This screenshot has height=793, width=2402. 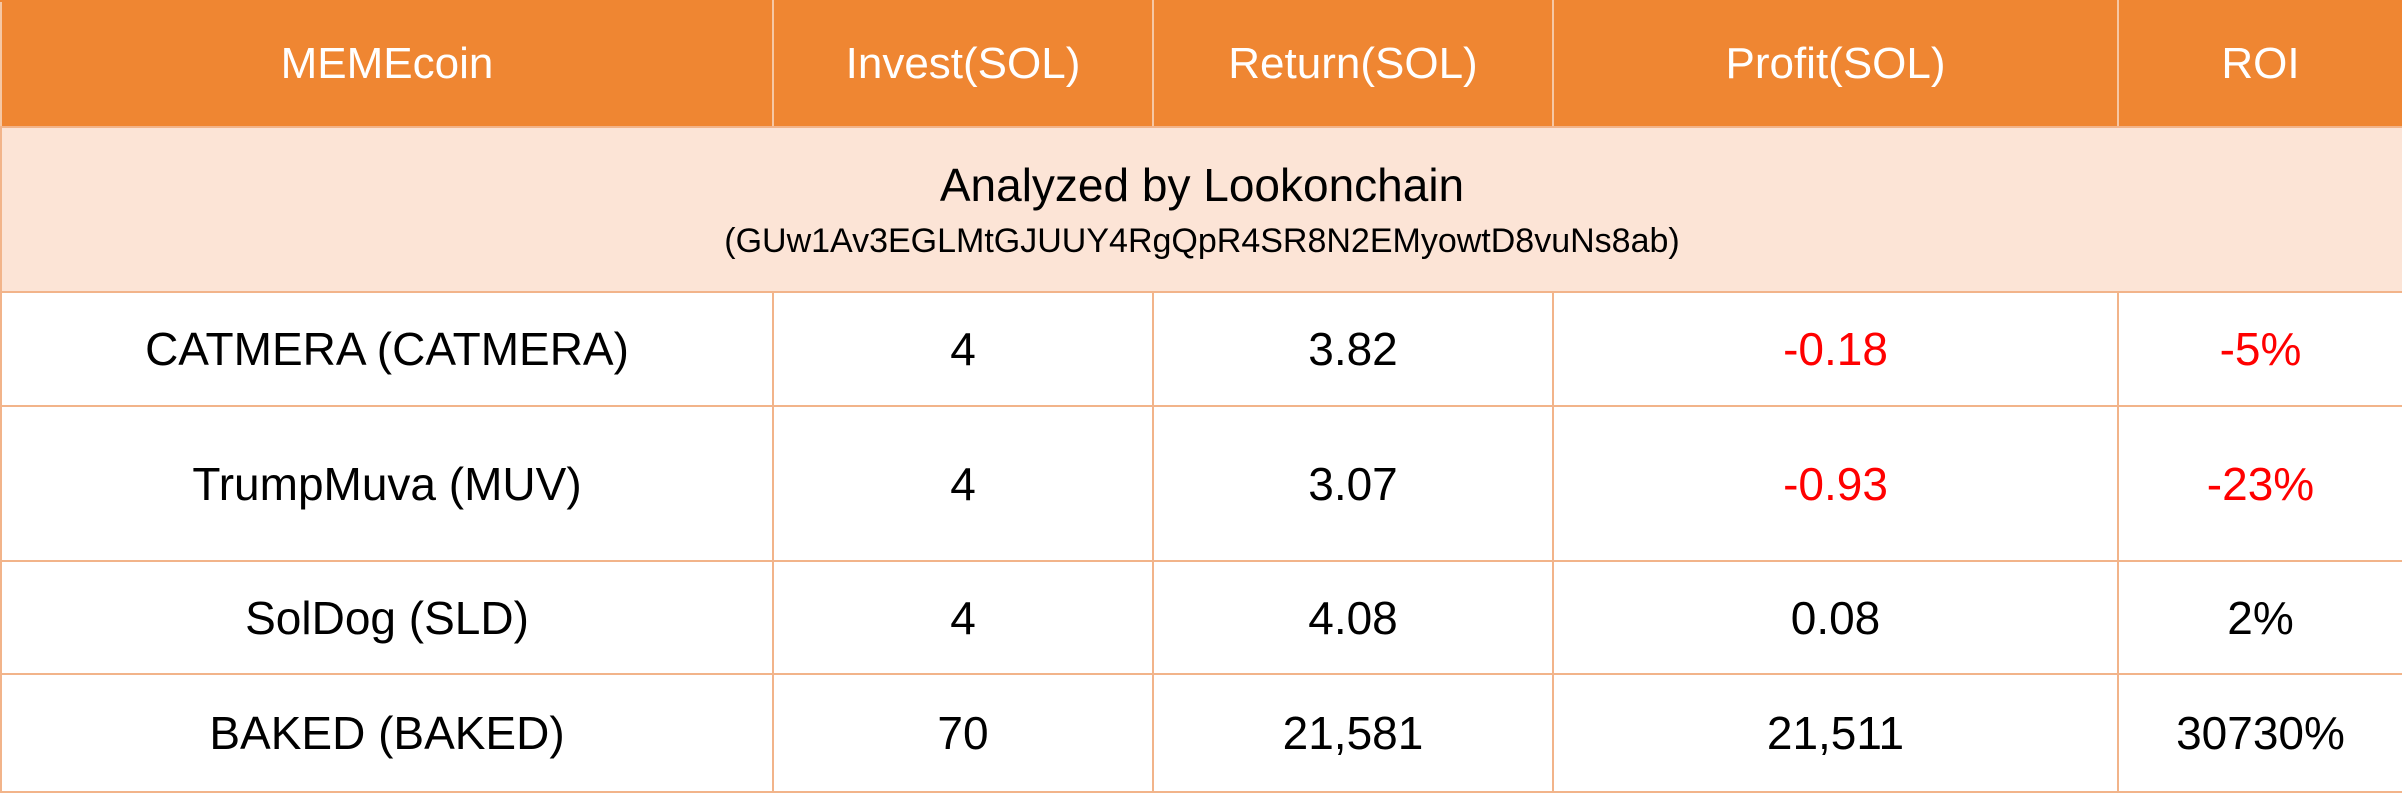 I want to click on header-roi: ROI, so click(x=2259, y=64).